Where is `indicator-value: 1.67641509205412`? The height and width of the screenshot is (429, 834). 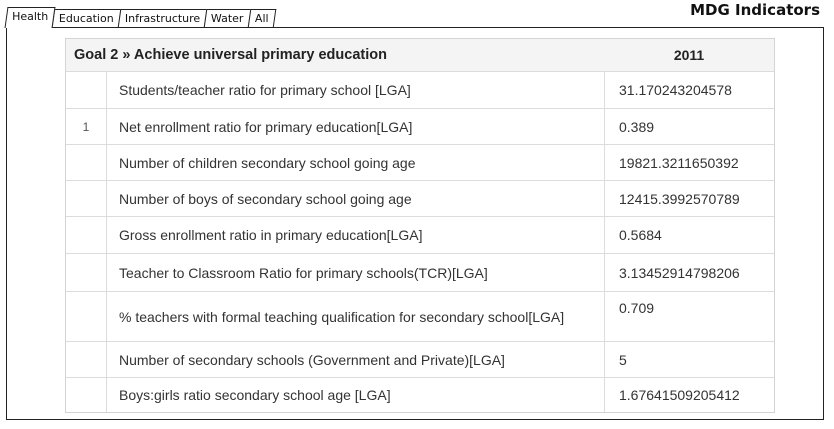 indicator-value: 1.67641509205412 is located at coordinates (679, 395).